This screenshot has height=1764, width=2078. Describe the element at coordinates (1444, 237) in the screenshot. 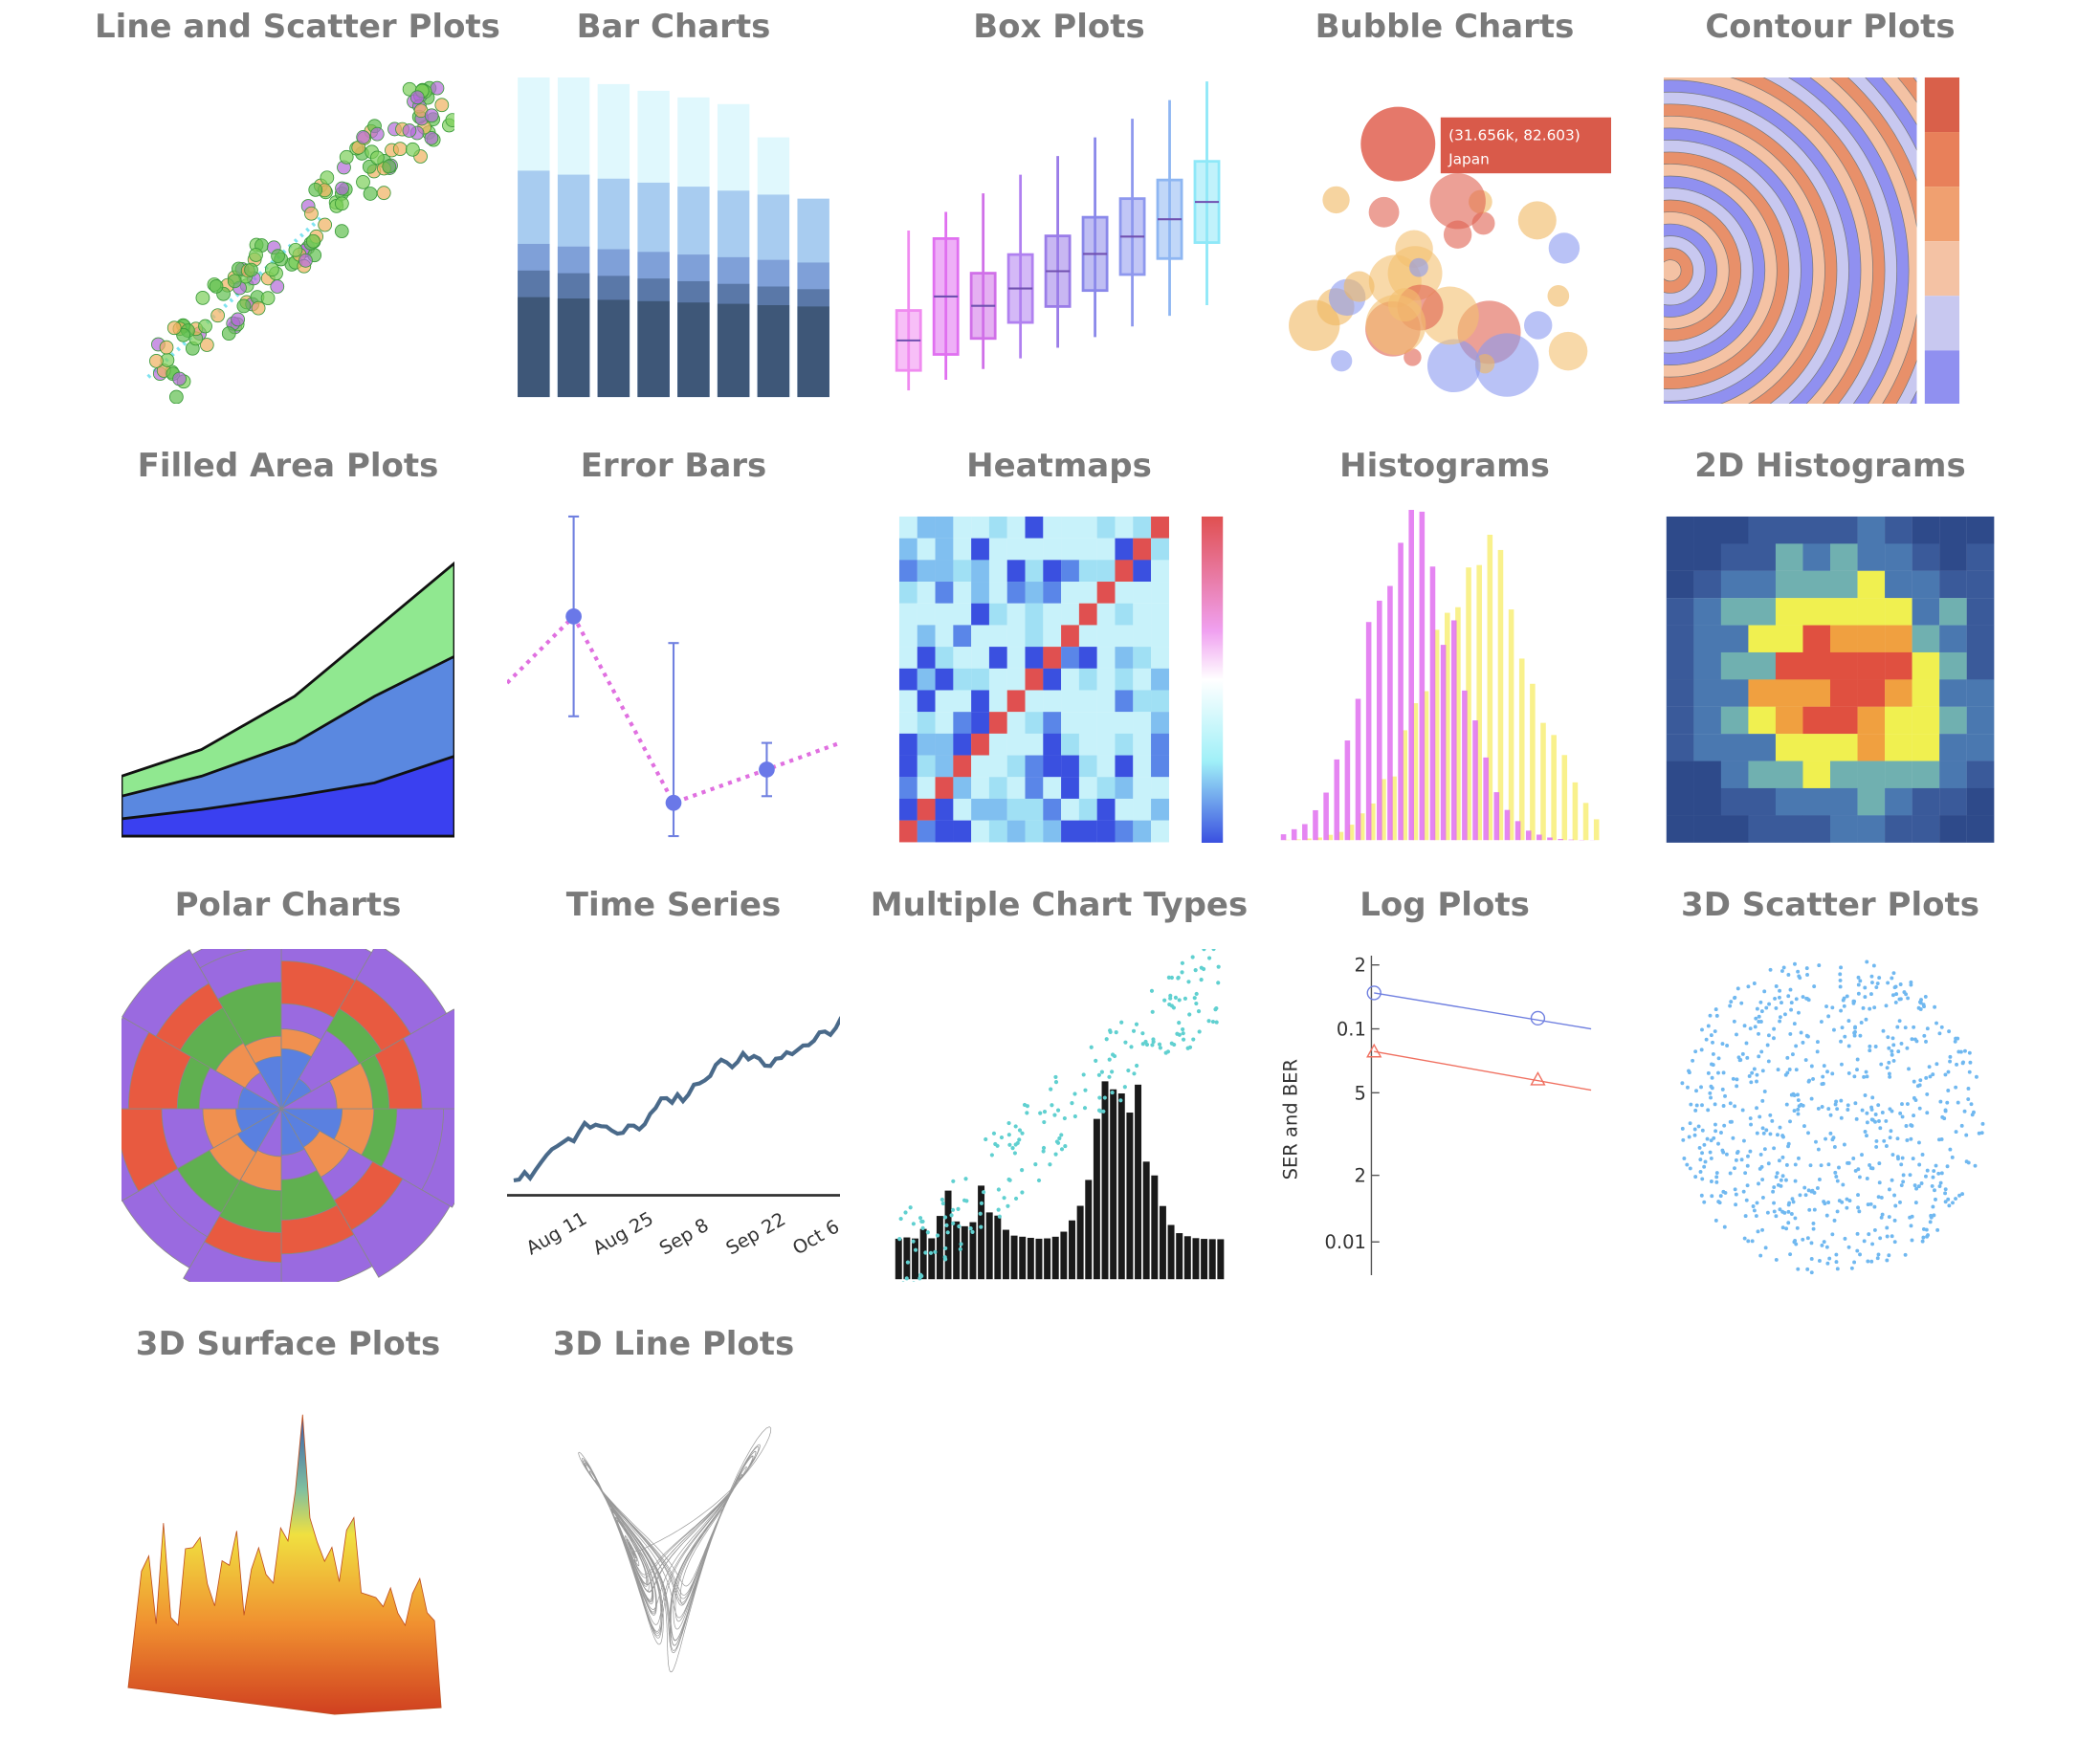

I see `thumbnail: (31.656k, 82.603) Japan` at that location.